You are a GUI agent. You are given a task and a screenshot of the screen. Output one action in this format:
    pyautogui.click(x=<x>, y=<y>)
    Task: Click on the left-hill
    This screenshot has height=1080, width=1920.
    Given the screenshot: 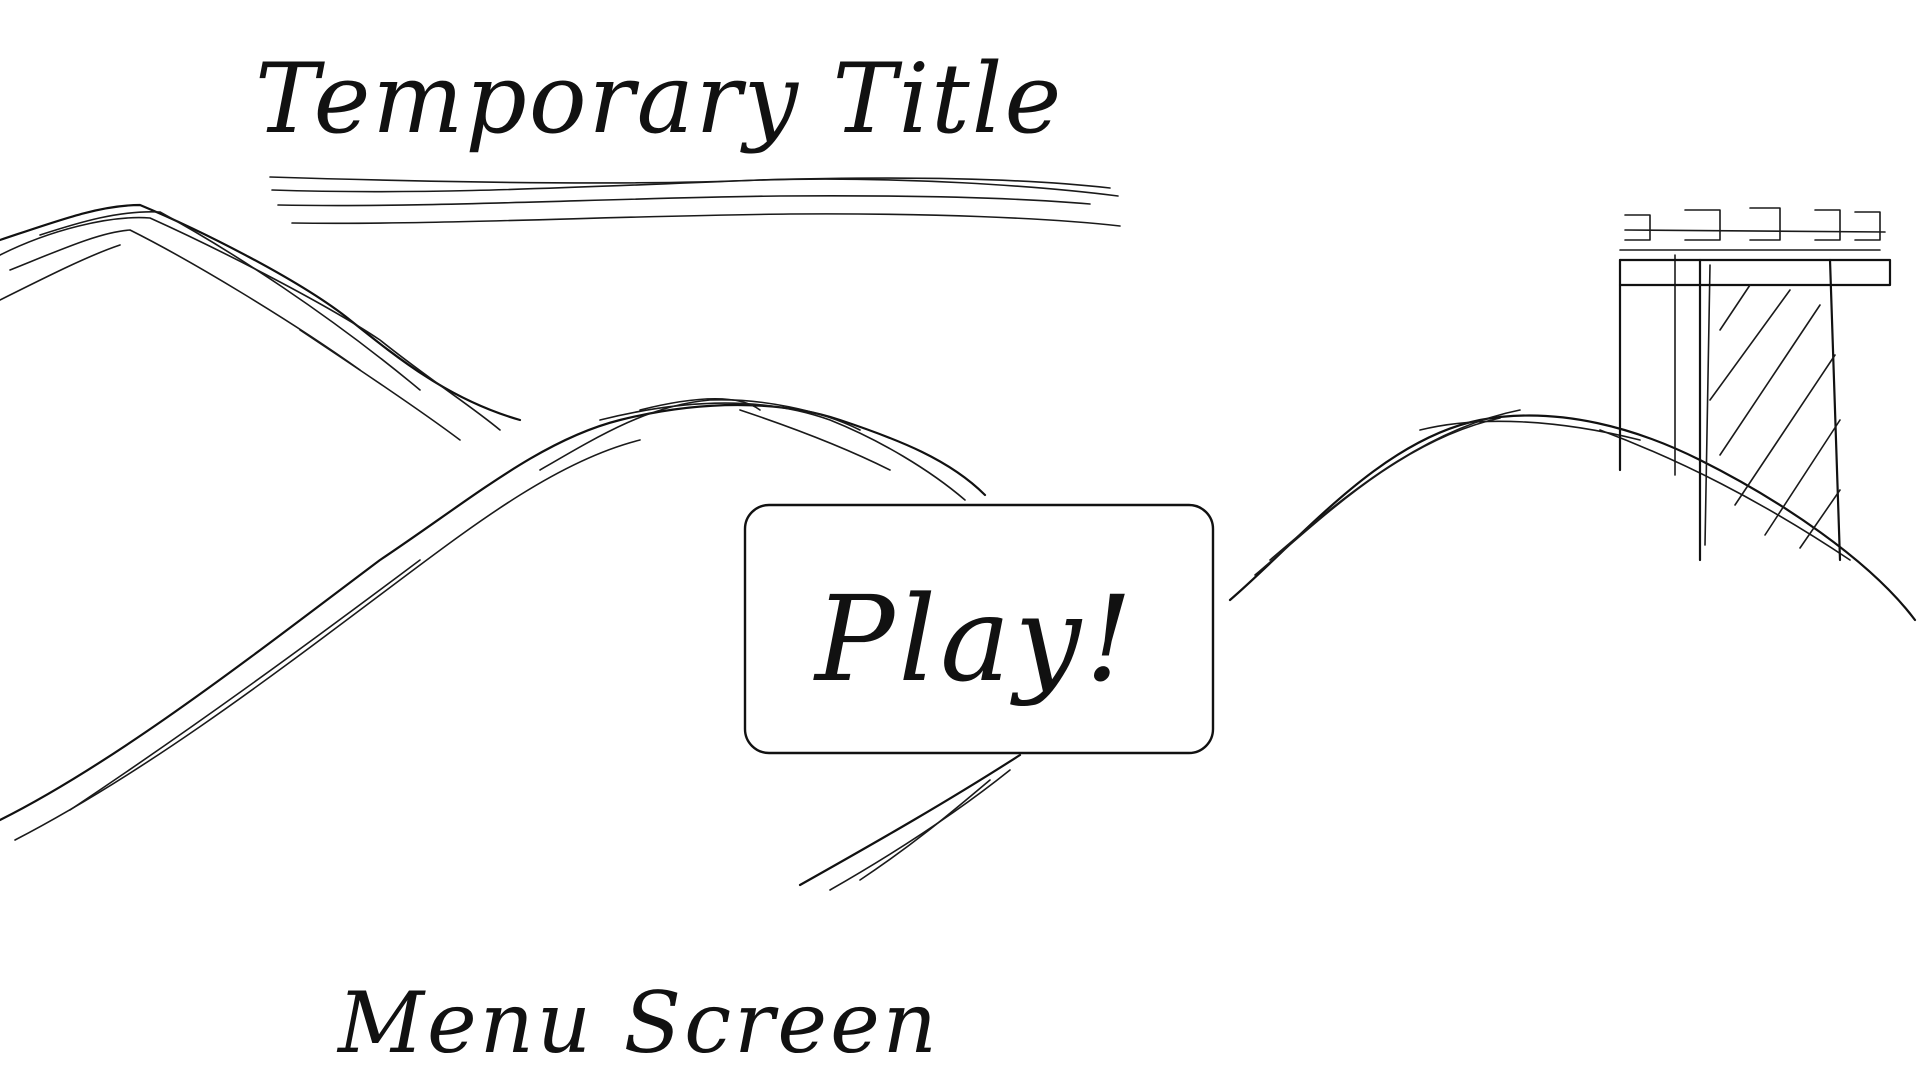 What is the action you would take?
    pyautogui.click(x=261, y=322)
    